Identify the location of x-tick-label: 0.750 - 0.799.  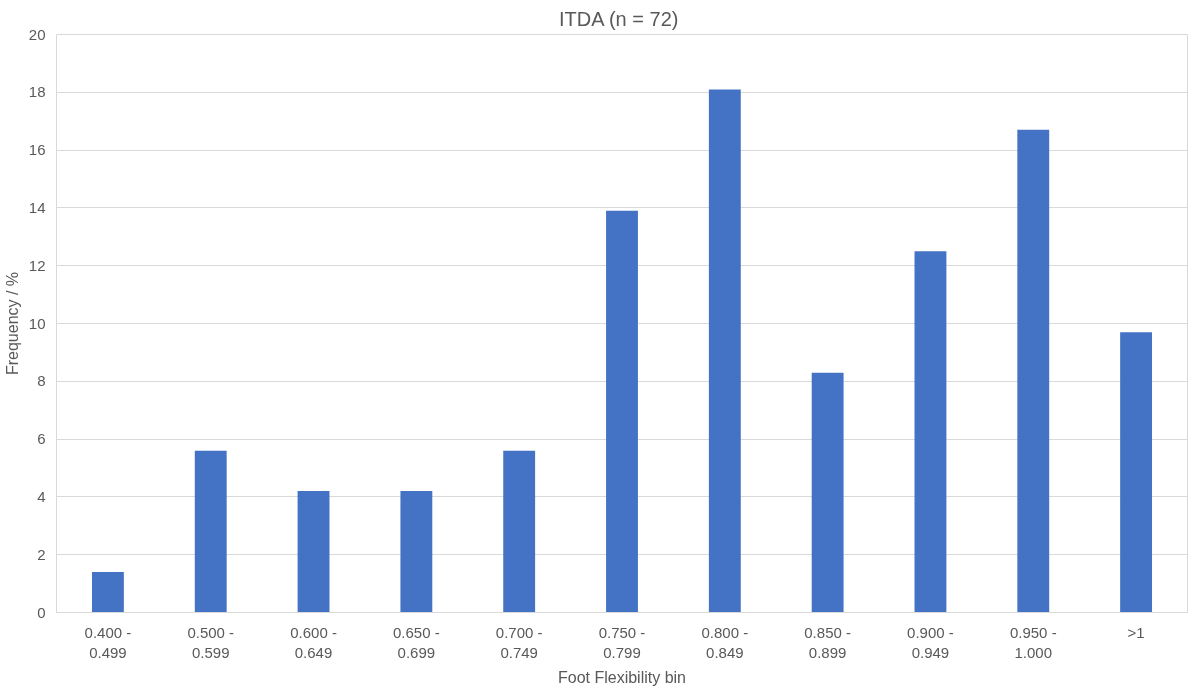
(622, 642).